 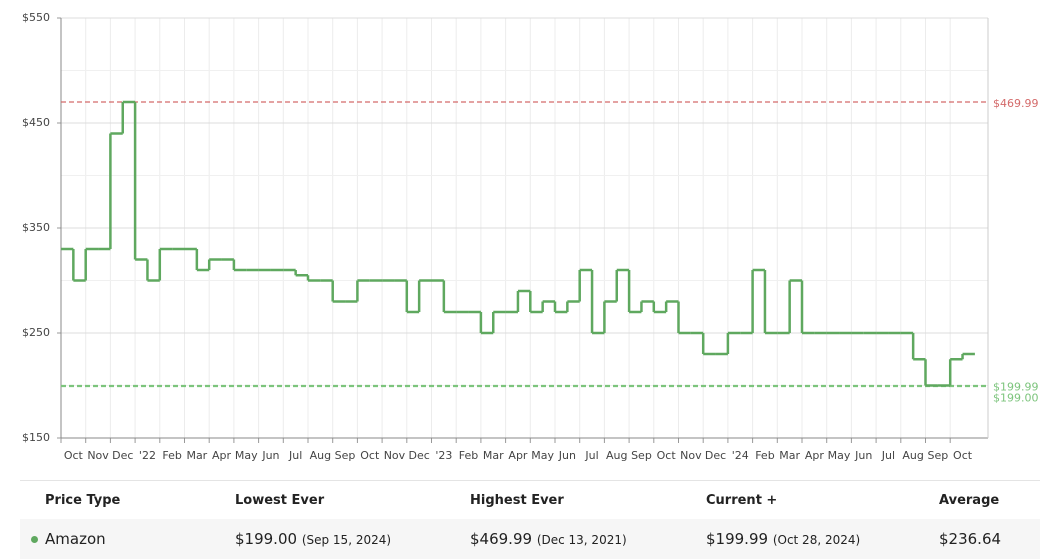 I want to click on cell-date: (Sep 15, 2024), so click(x=346, y=540).